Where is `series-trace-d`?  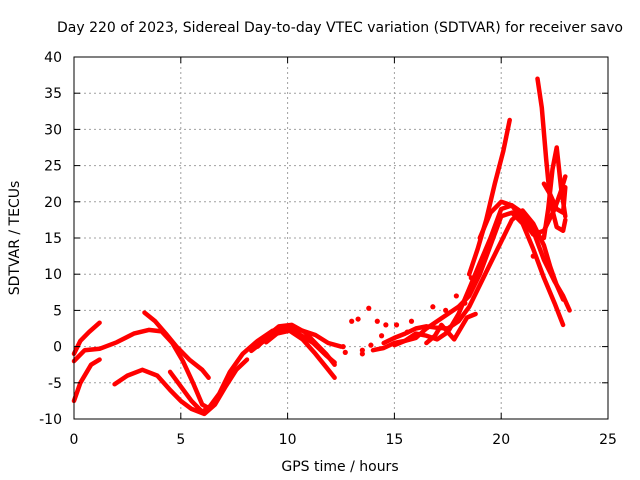
series-trace-d is located at coordinates (181, 387).